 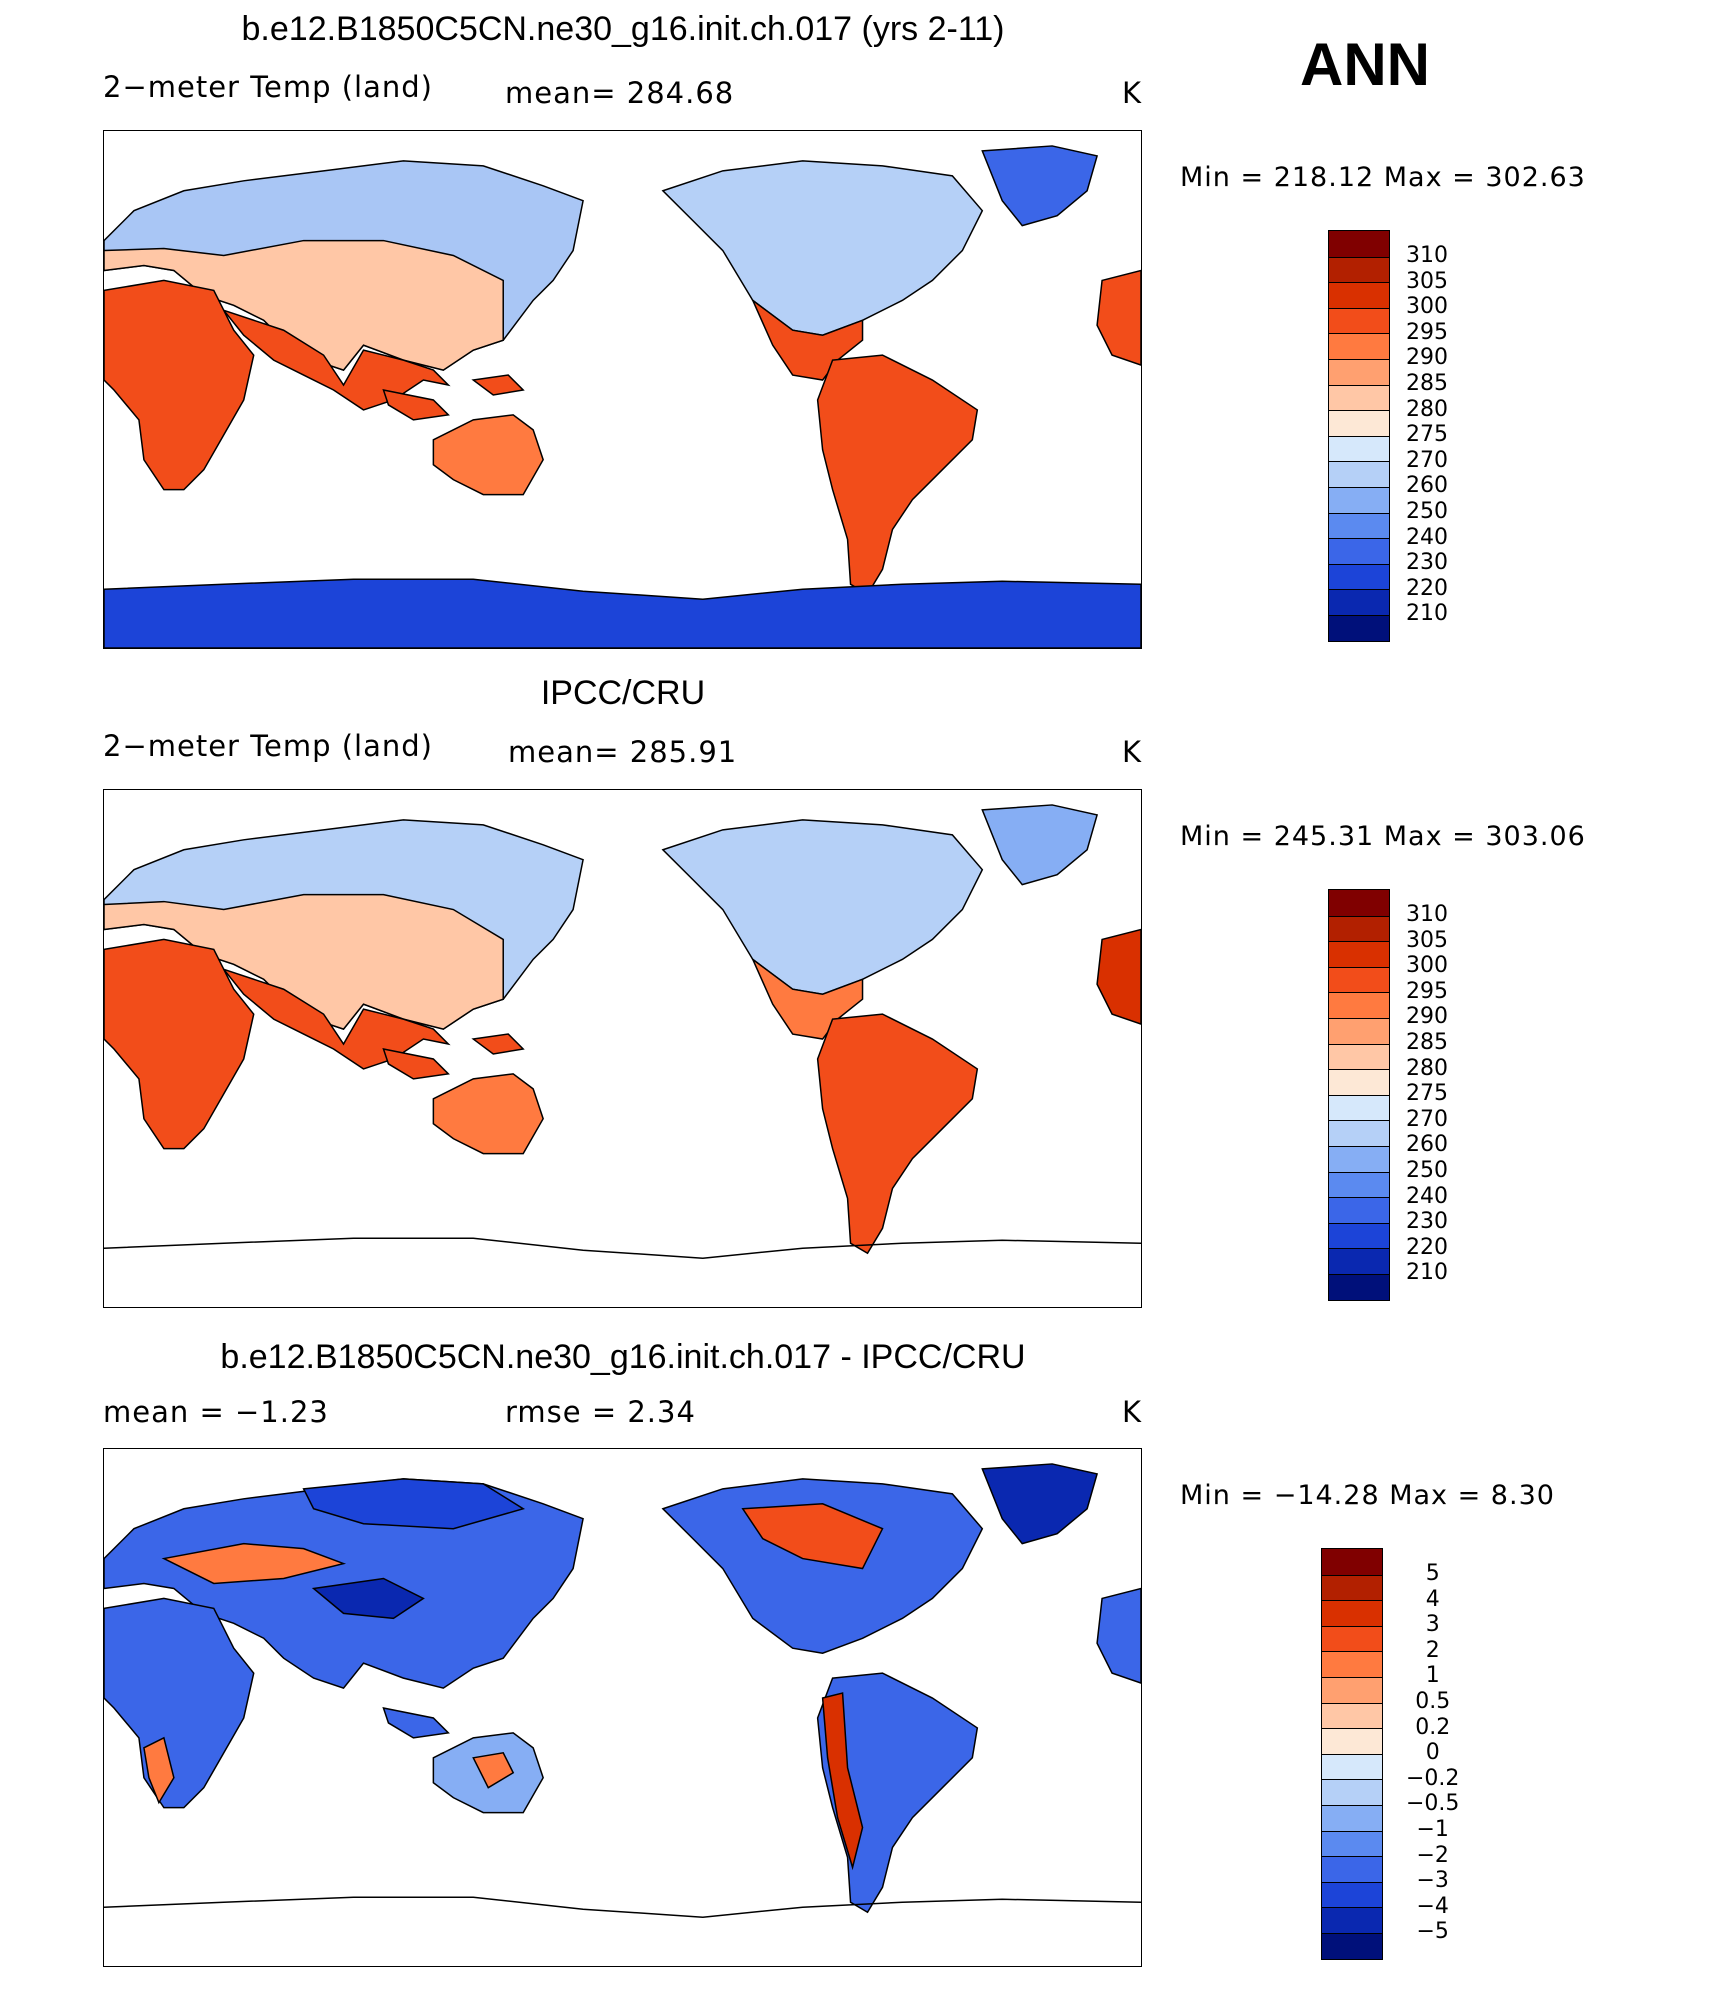 What do you see at coordinates (488, 455) in the screenshot?
I see `australia-landmass` at bounding box center [488, 455].